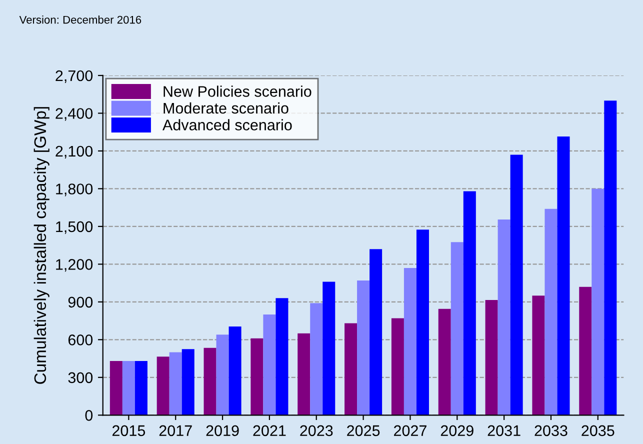  What do you see at coordinates (129, 430) in the screenshot?
I see `x-tick-label: 2015` at bounding box center [129, 430].